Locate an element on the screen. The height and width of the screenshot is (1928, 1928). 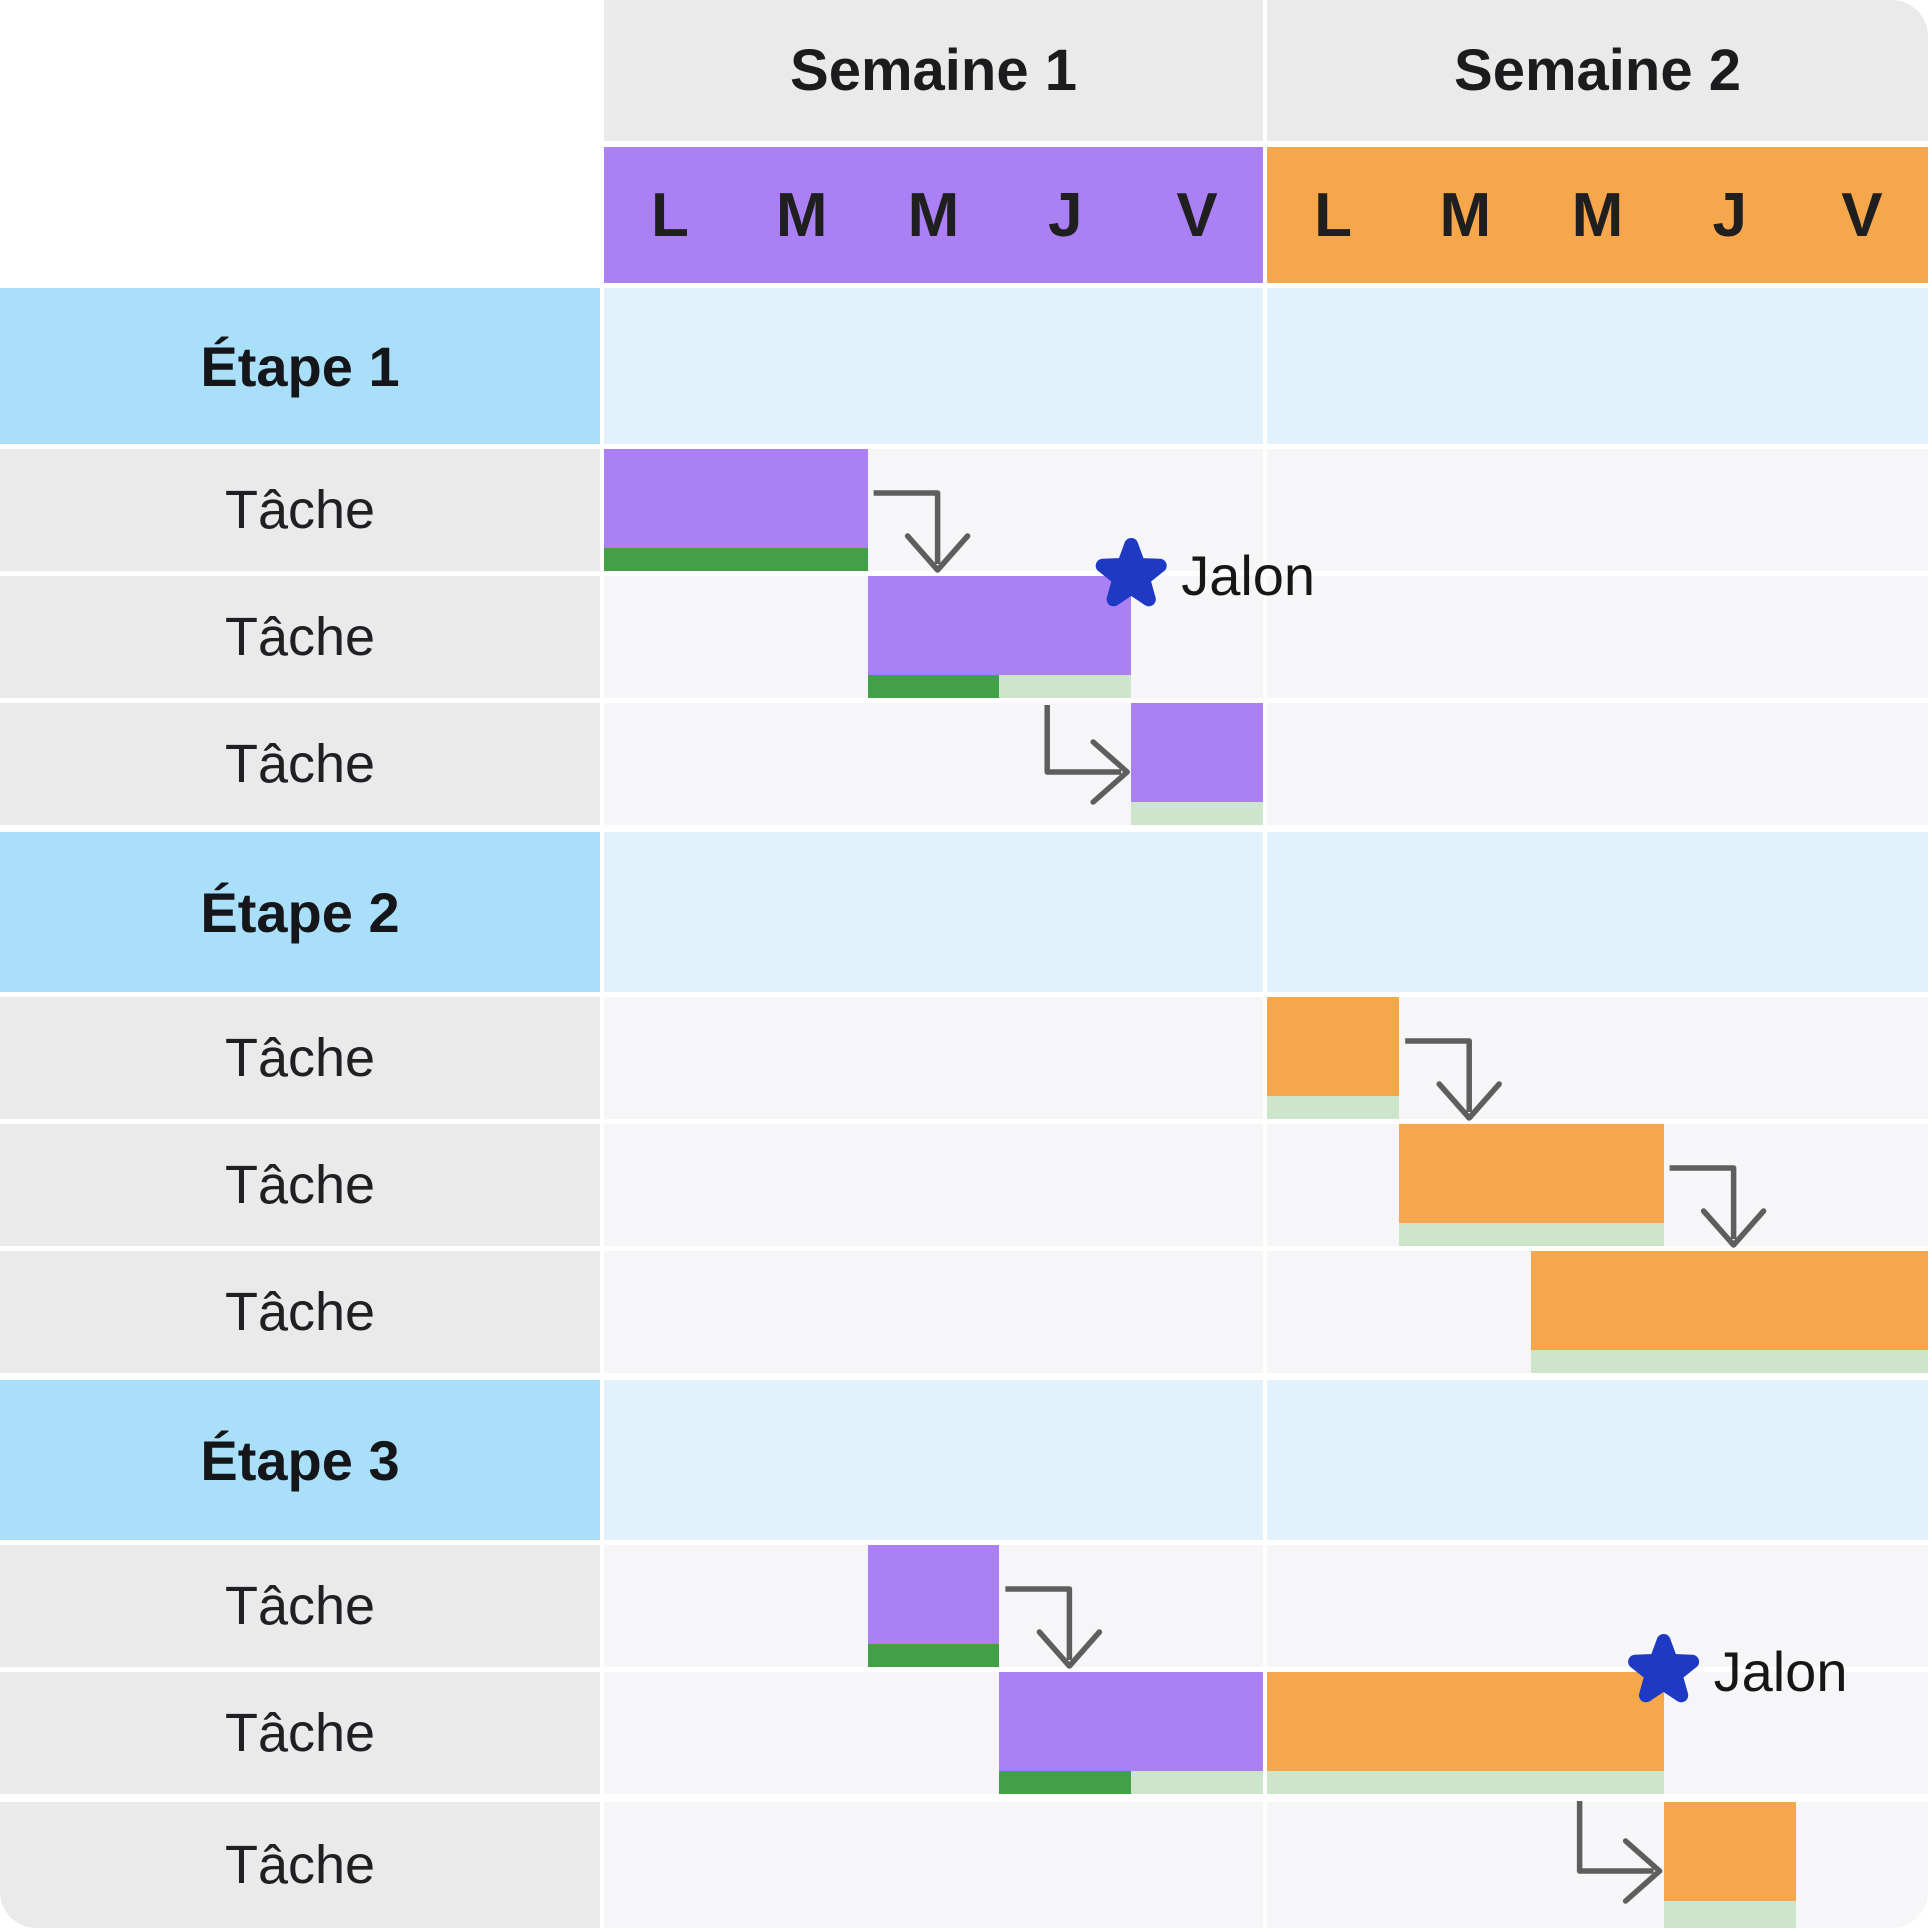
week2-header-band: Semaine 2 is located at coordinates (1597, 70).